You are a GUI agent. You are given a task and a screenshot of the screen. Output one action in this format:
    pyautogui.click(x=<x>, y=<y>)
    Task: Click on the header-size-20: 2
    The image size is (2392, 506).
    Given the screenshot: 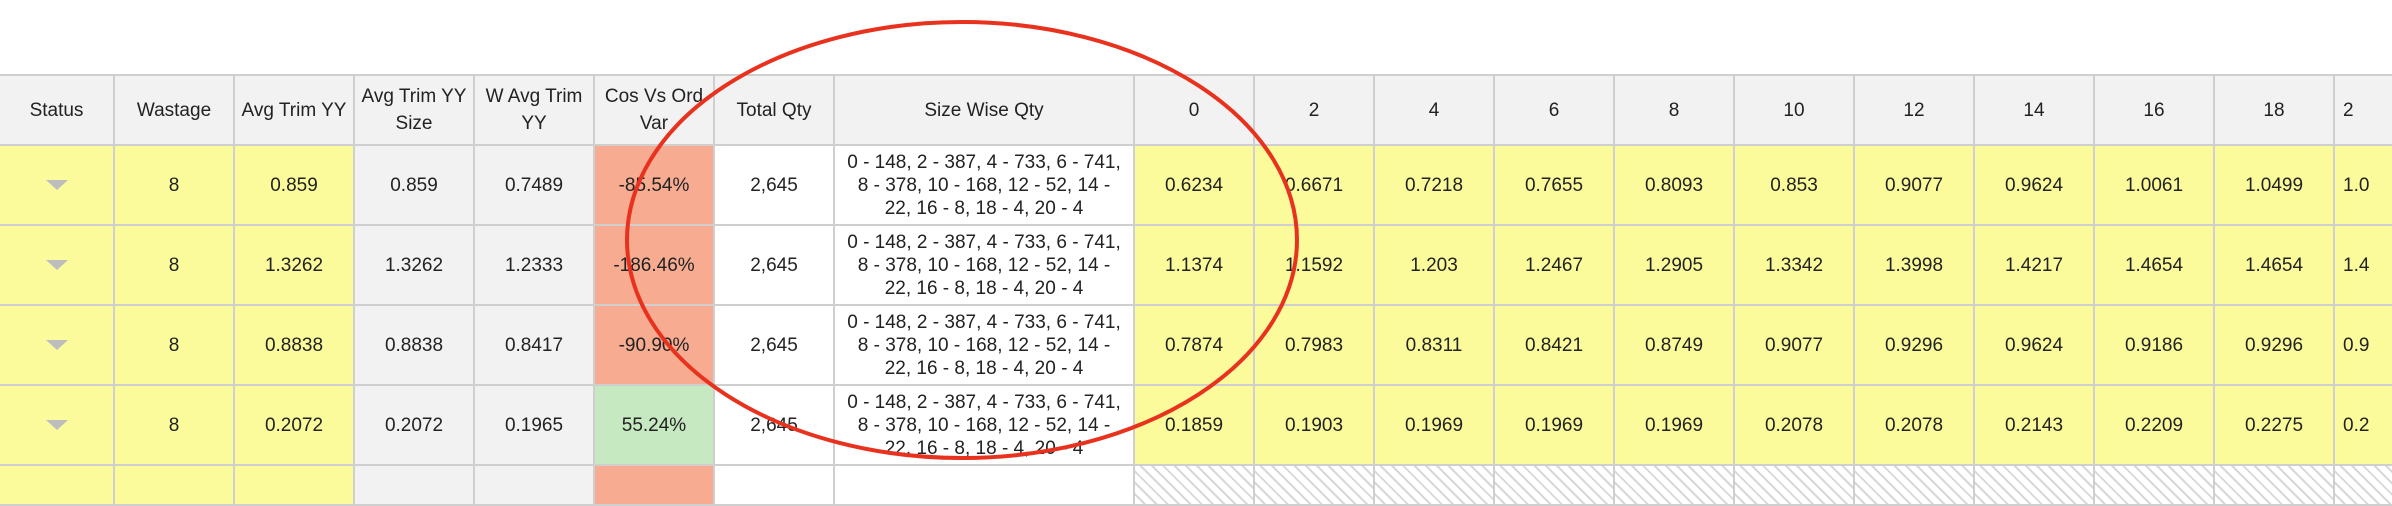 What is the action you would take?
    pyautogui.click(x=2363, y=111)
    